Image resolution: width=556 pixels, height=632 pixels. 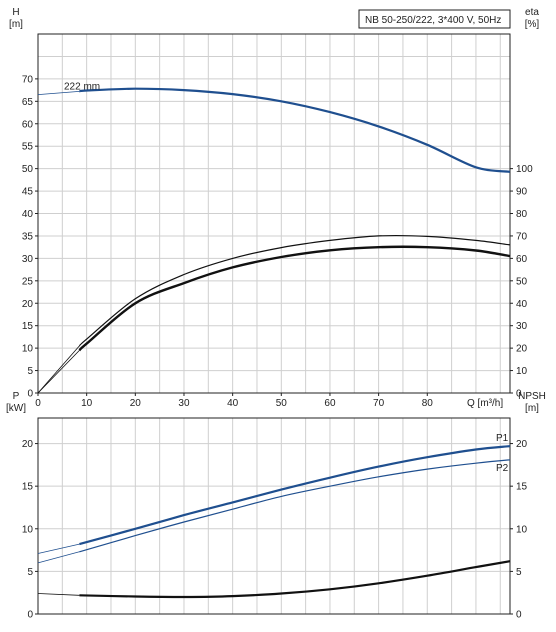 What do you see at coordinates (522, 304) in the screenshot?
I see `y-tick-label-right: 40` at bounding box center [522, 304].